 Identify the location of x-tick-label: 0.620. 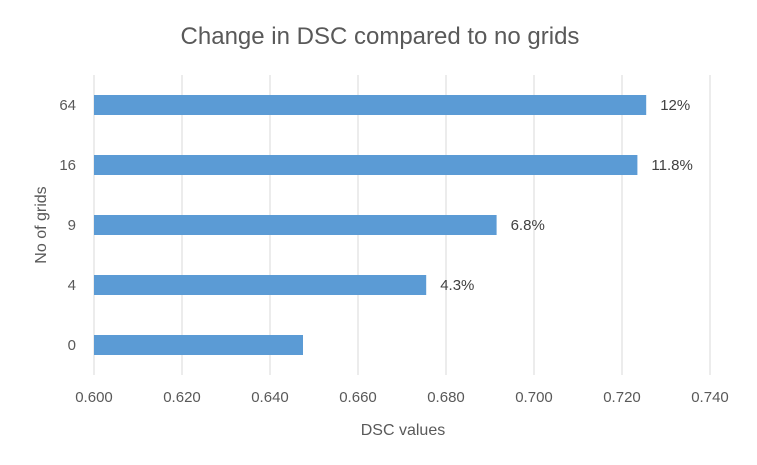
(182, 397).